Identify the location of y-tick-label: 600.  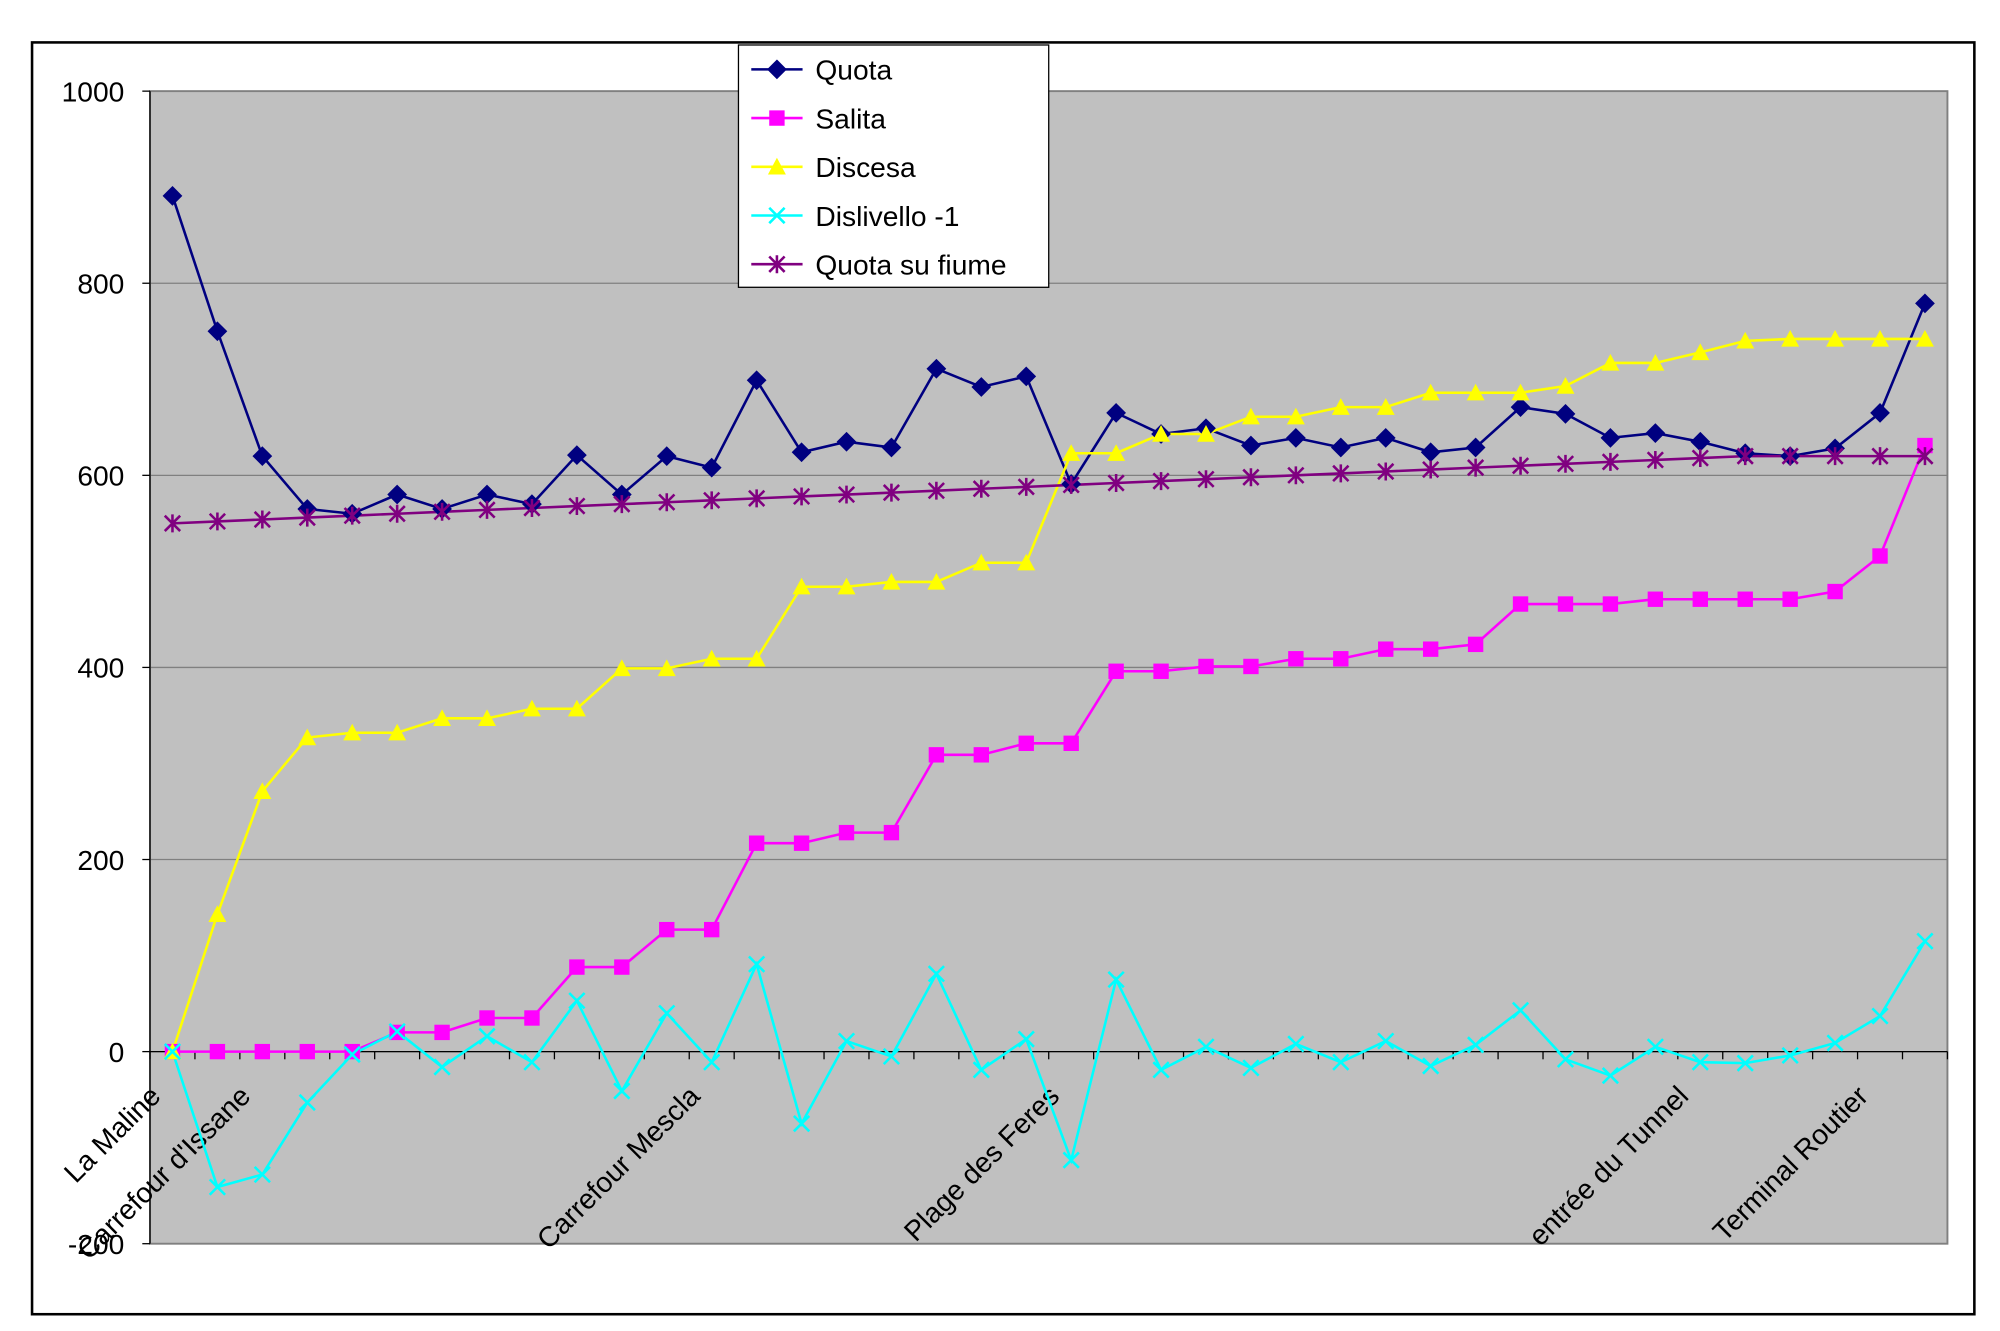
(100, 476).